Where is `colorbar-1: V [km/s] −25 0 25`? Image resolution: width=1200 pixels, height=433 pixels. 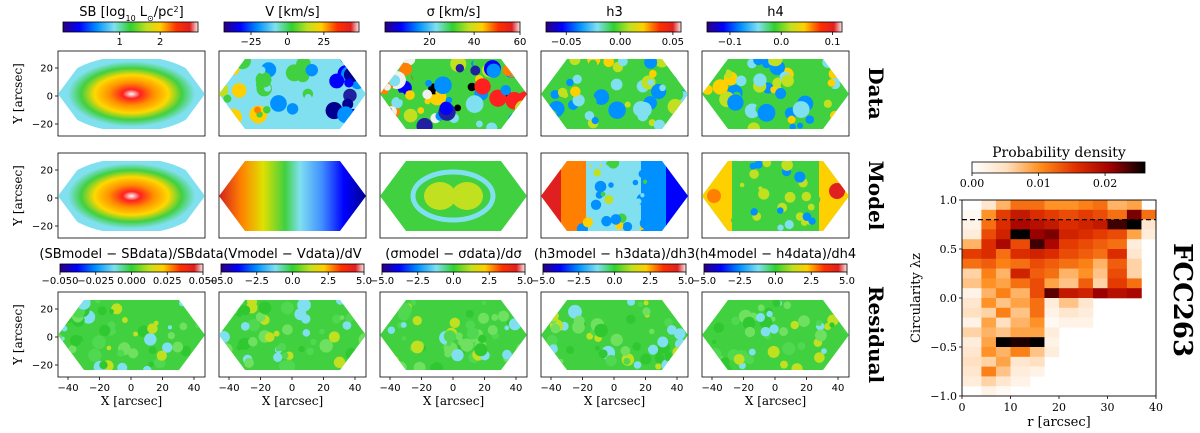 colorbar-1: V [km/s] −25 0 25 is located at coordinates (291, 26).